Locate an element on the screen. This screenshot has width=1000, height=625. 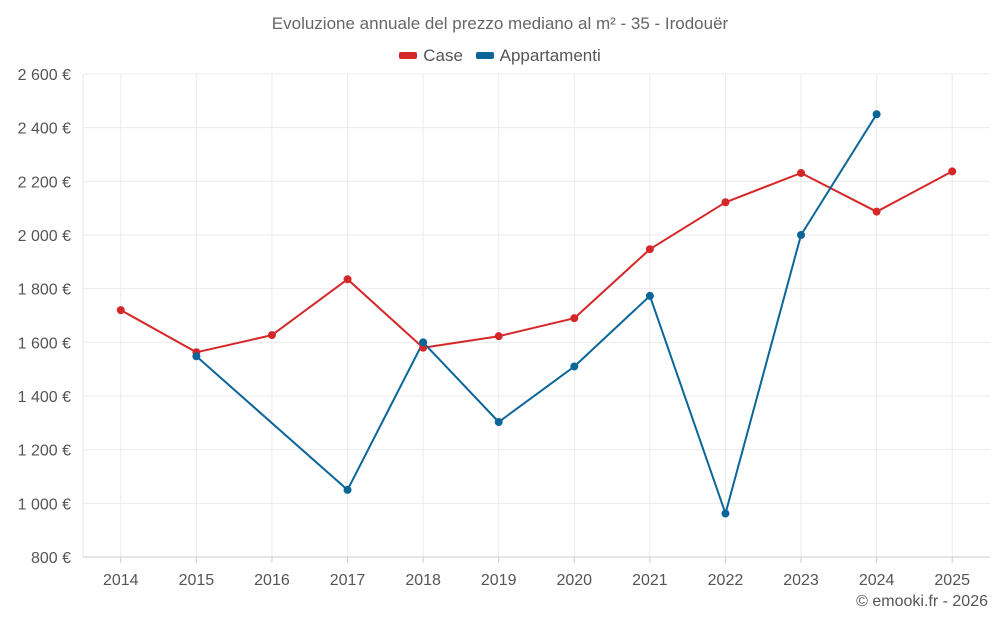
y-tick-label: 1 400 € is located at coordinates (44, 397).